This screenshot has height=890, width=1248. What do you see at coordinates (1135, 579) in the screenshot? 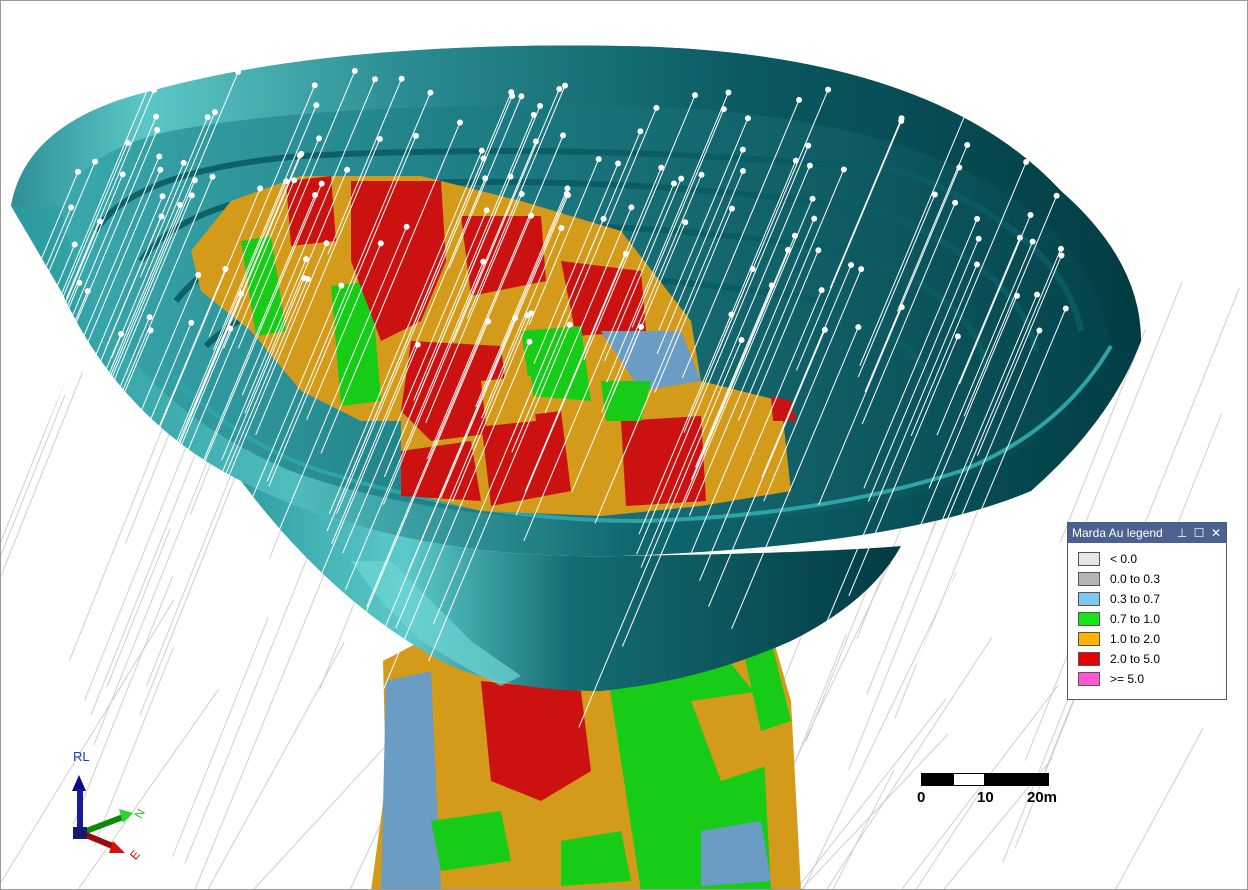
I see `legend-item-label: 0.0 to 0.3` at bounding box center [1135, 579].